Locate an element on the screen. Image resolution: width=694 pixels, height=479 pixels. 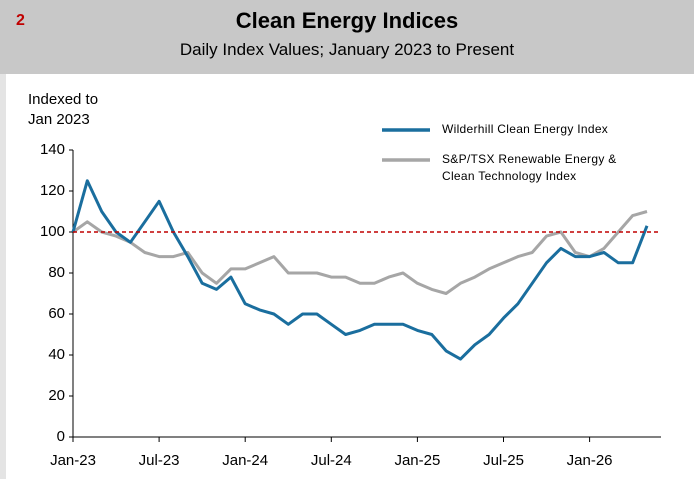
y-tick-label: 140 is located at coordinates (52, 149).